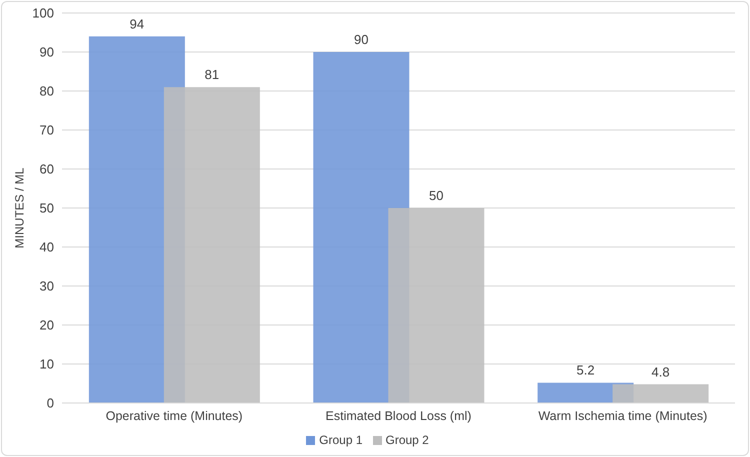 The height and width of the screenshot is (457, 750). Describe the element at coordinates (174, 415) in the screenshot. I see `x-tick-label: Operative time (Minutes)` at that location.